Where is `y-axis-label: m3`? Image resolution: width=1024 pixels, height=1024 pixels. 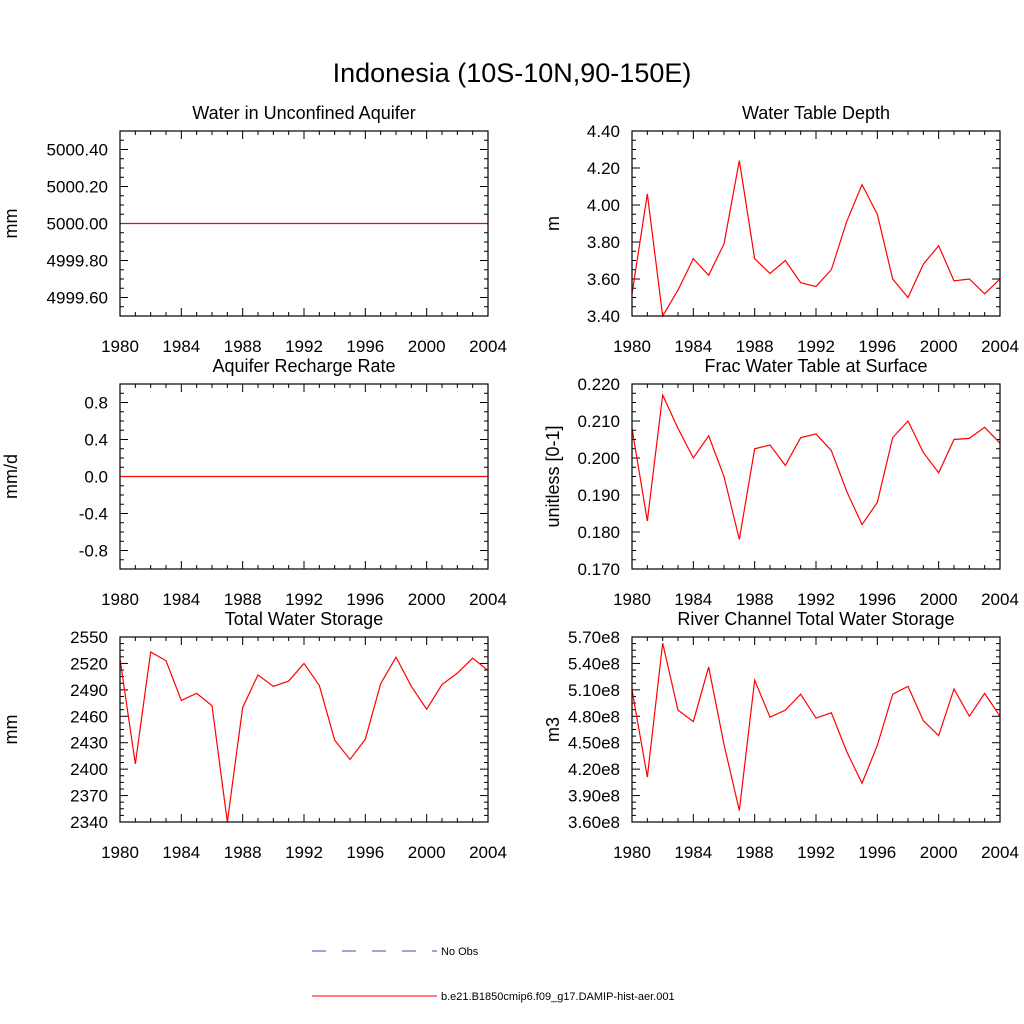
y-axis-label: m3 is located at coordinates (553, 729).